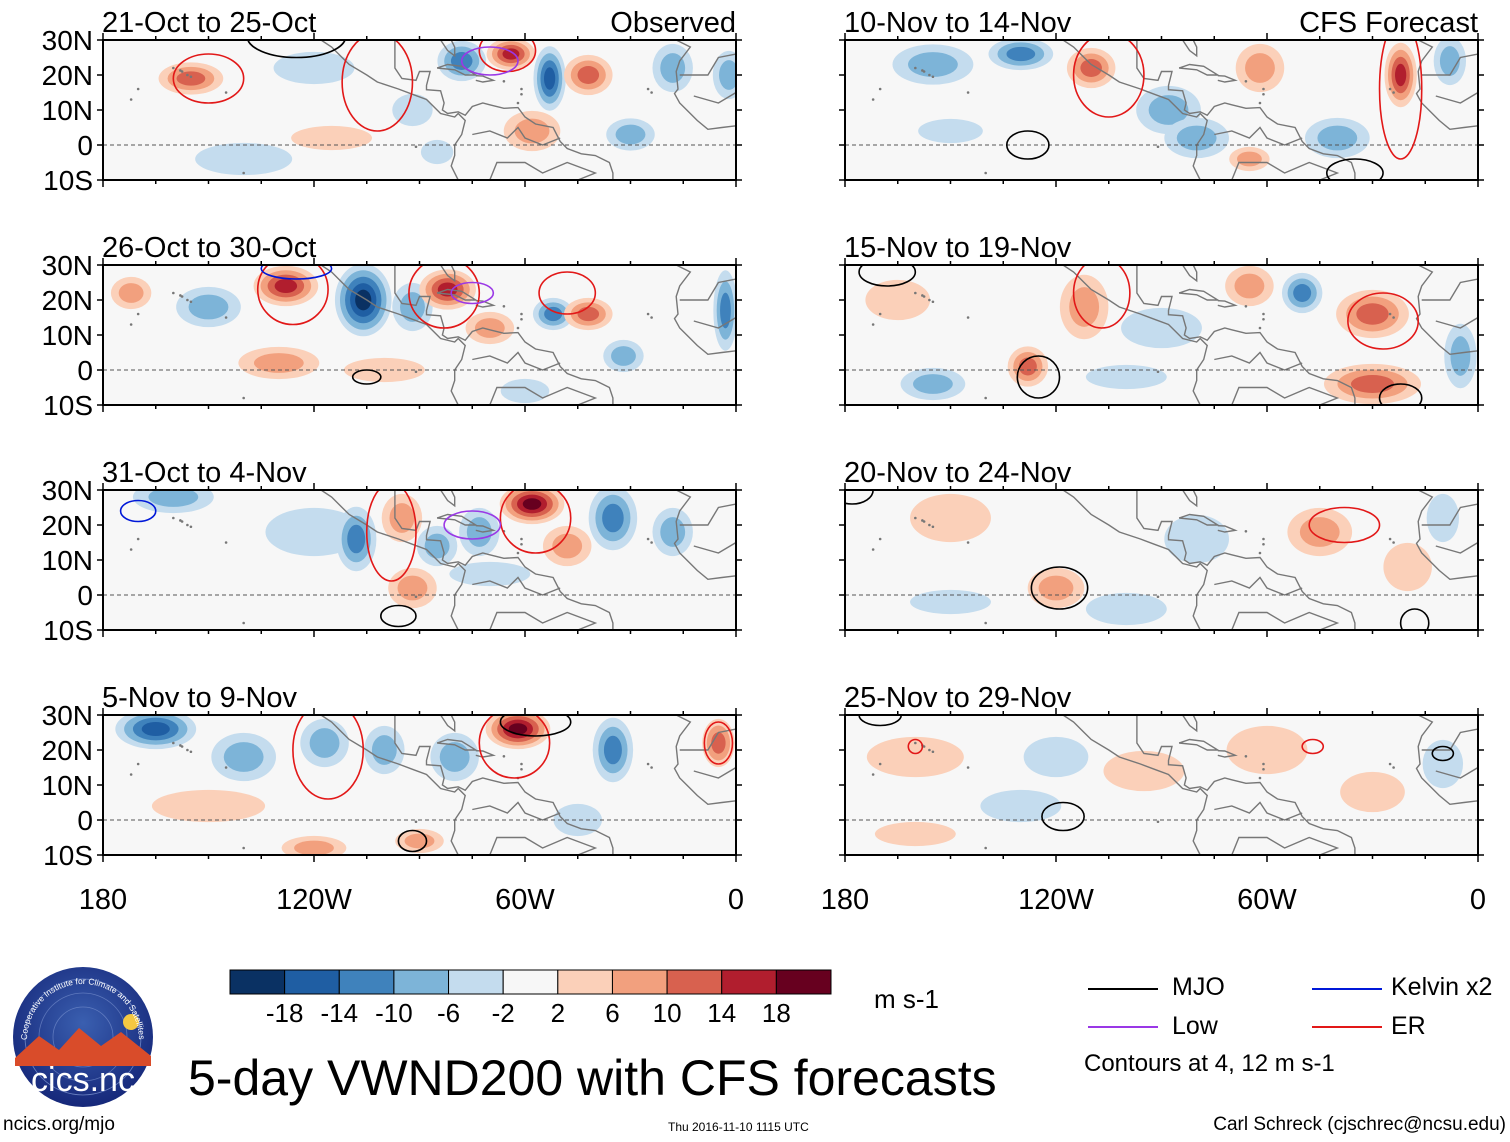 The image size is (1510, 1142). Describe the element at coordinates (67, 750) in the screenshot. I see `y-tick-label: 20N` at that location.